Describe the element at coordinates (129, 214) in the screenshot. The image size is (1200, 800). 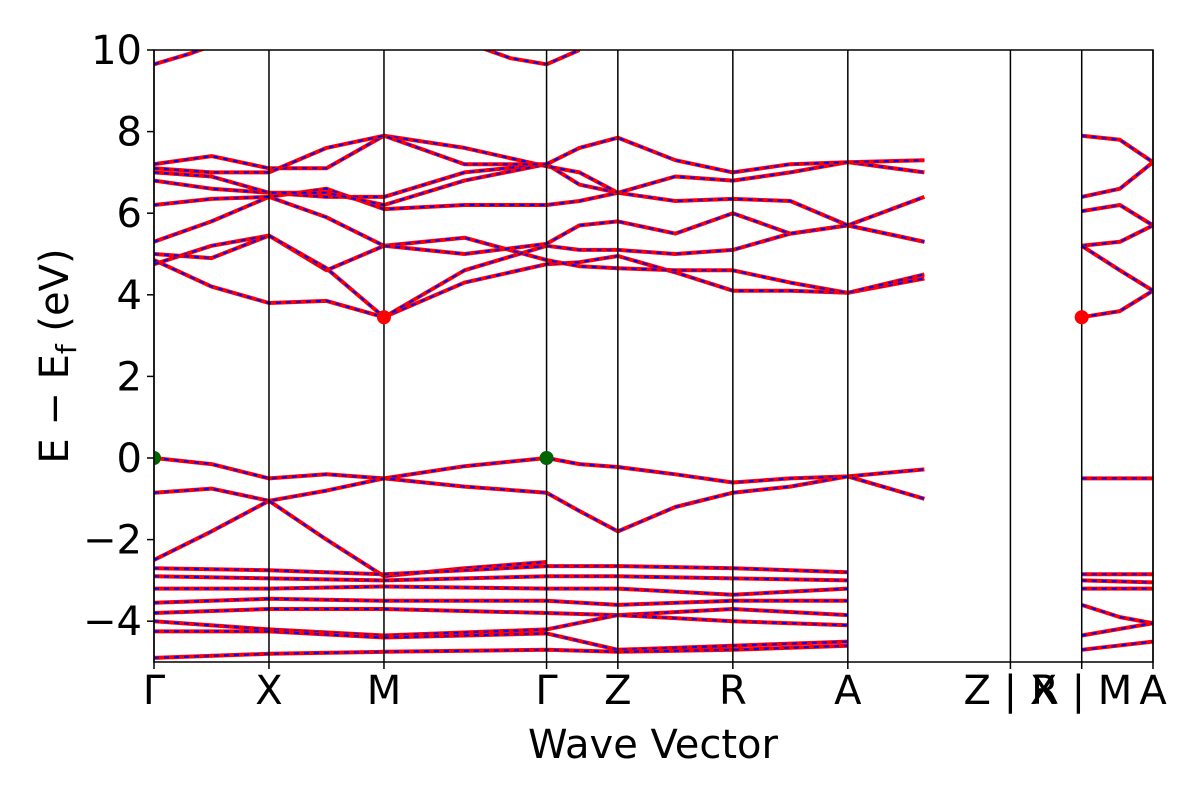
I see `y-tick-label: 6` at that location.